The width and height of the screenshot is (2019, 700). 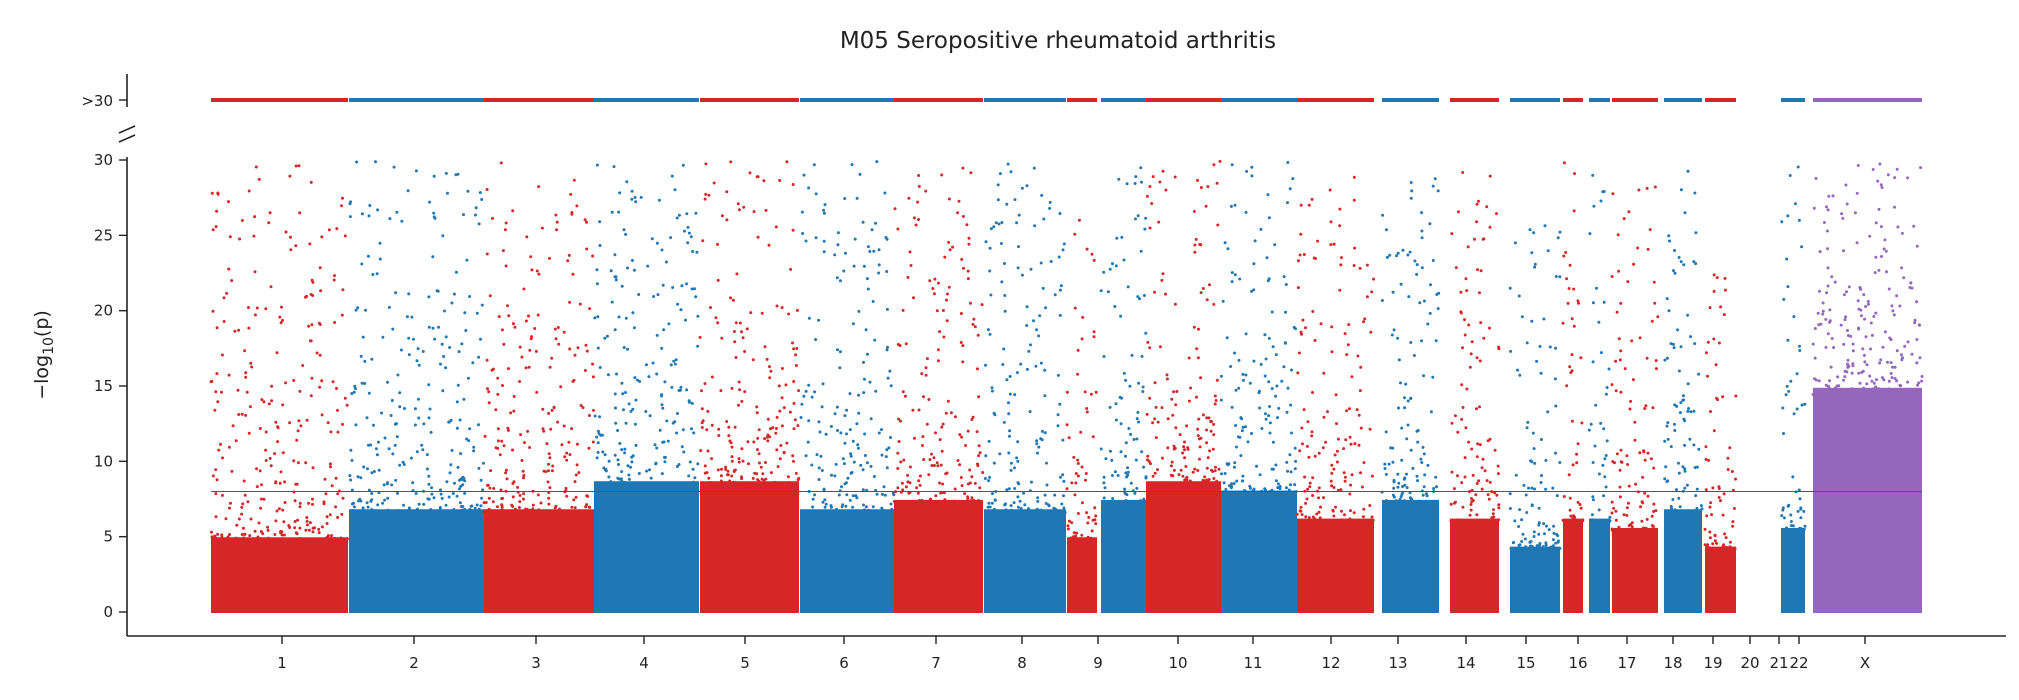 What do you see at coordinates (127, 138) in the screenshot?
I see `axis-break-mark-bottom` at bounding box center [127, 138].